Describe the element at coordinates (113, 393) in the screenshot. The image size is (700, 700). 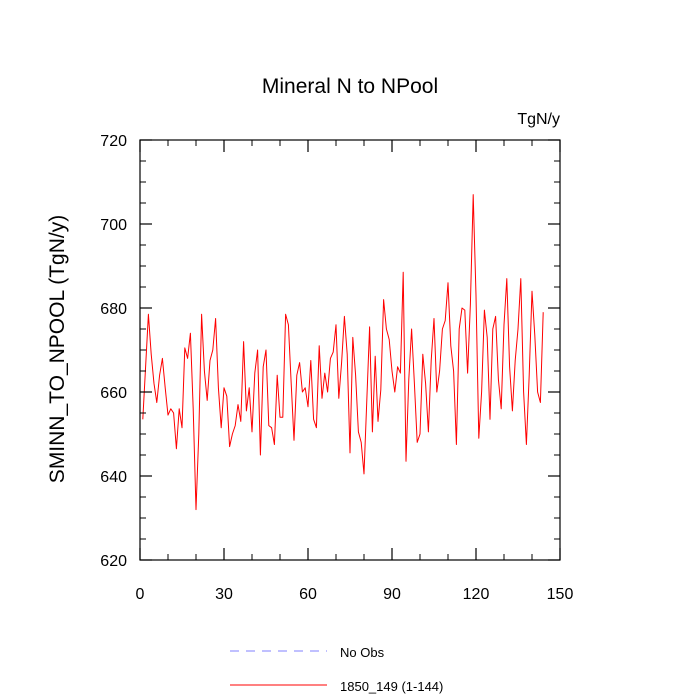
I see `y-tick-label: 660` at that location.